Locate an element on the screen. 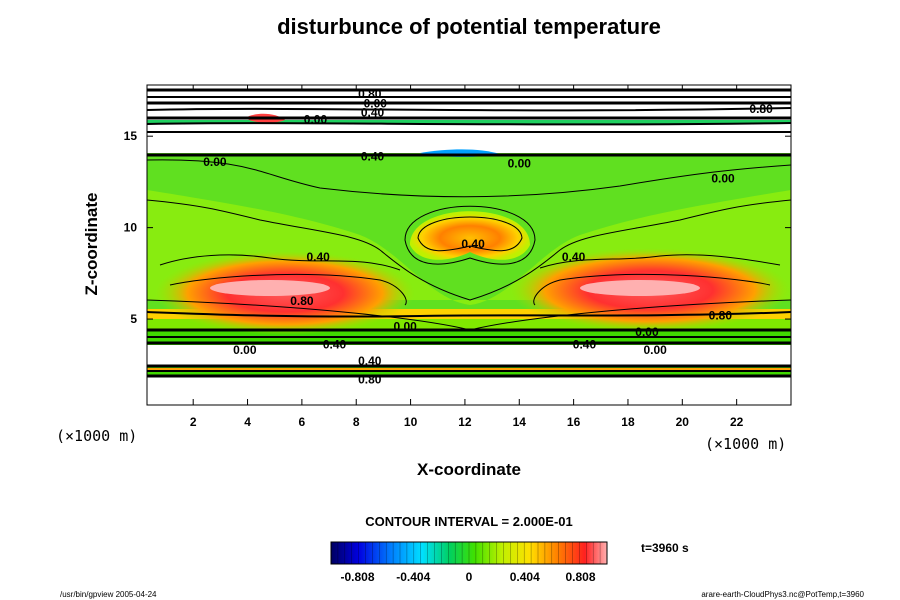  field-central-dome is located at coordinates (470, 235).